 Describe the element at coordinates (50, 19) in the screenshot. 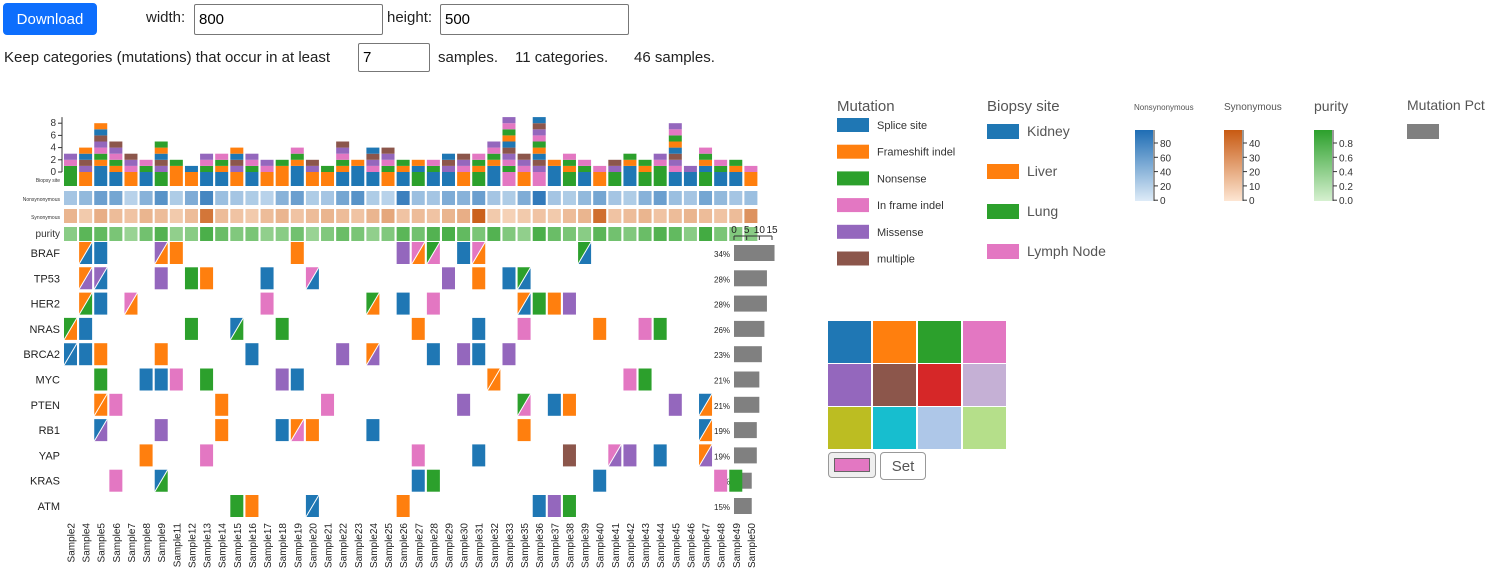

I see `download-button: Download` at that location.